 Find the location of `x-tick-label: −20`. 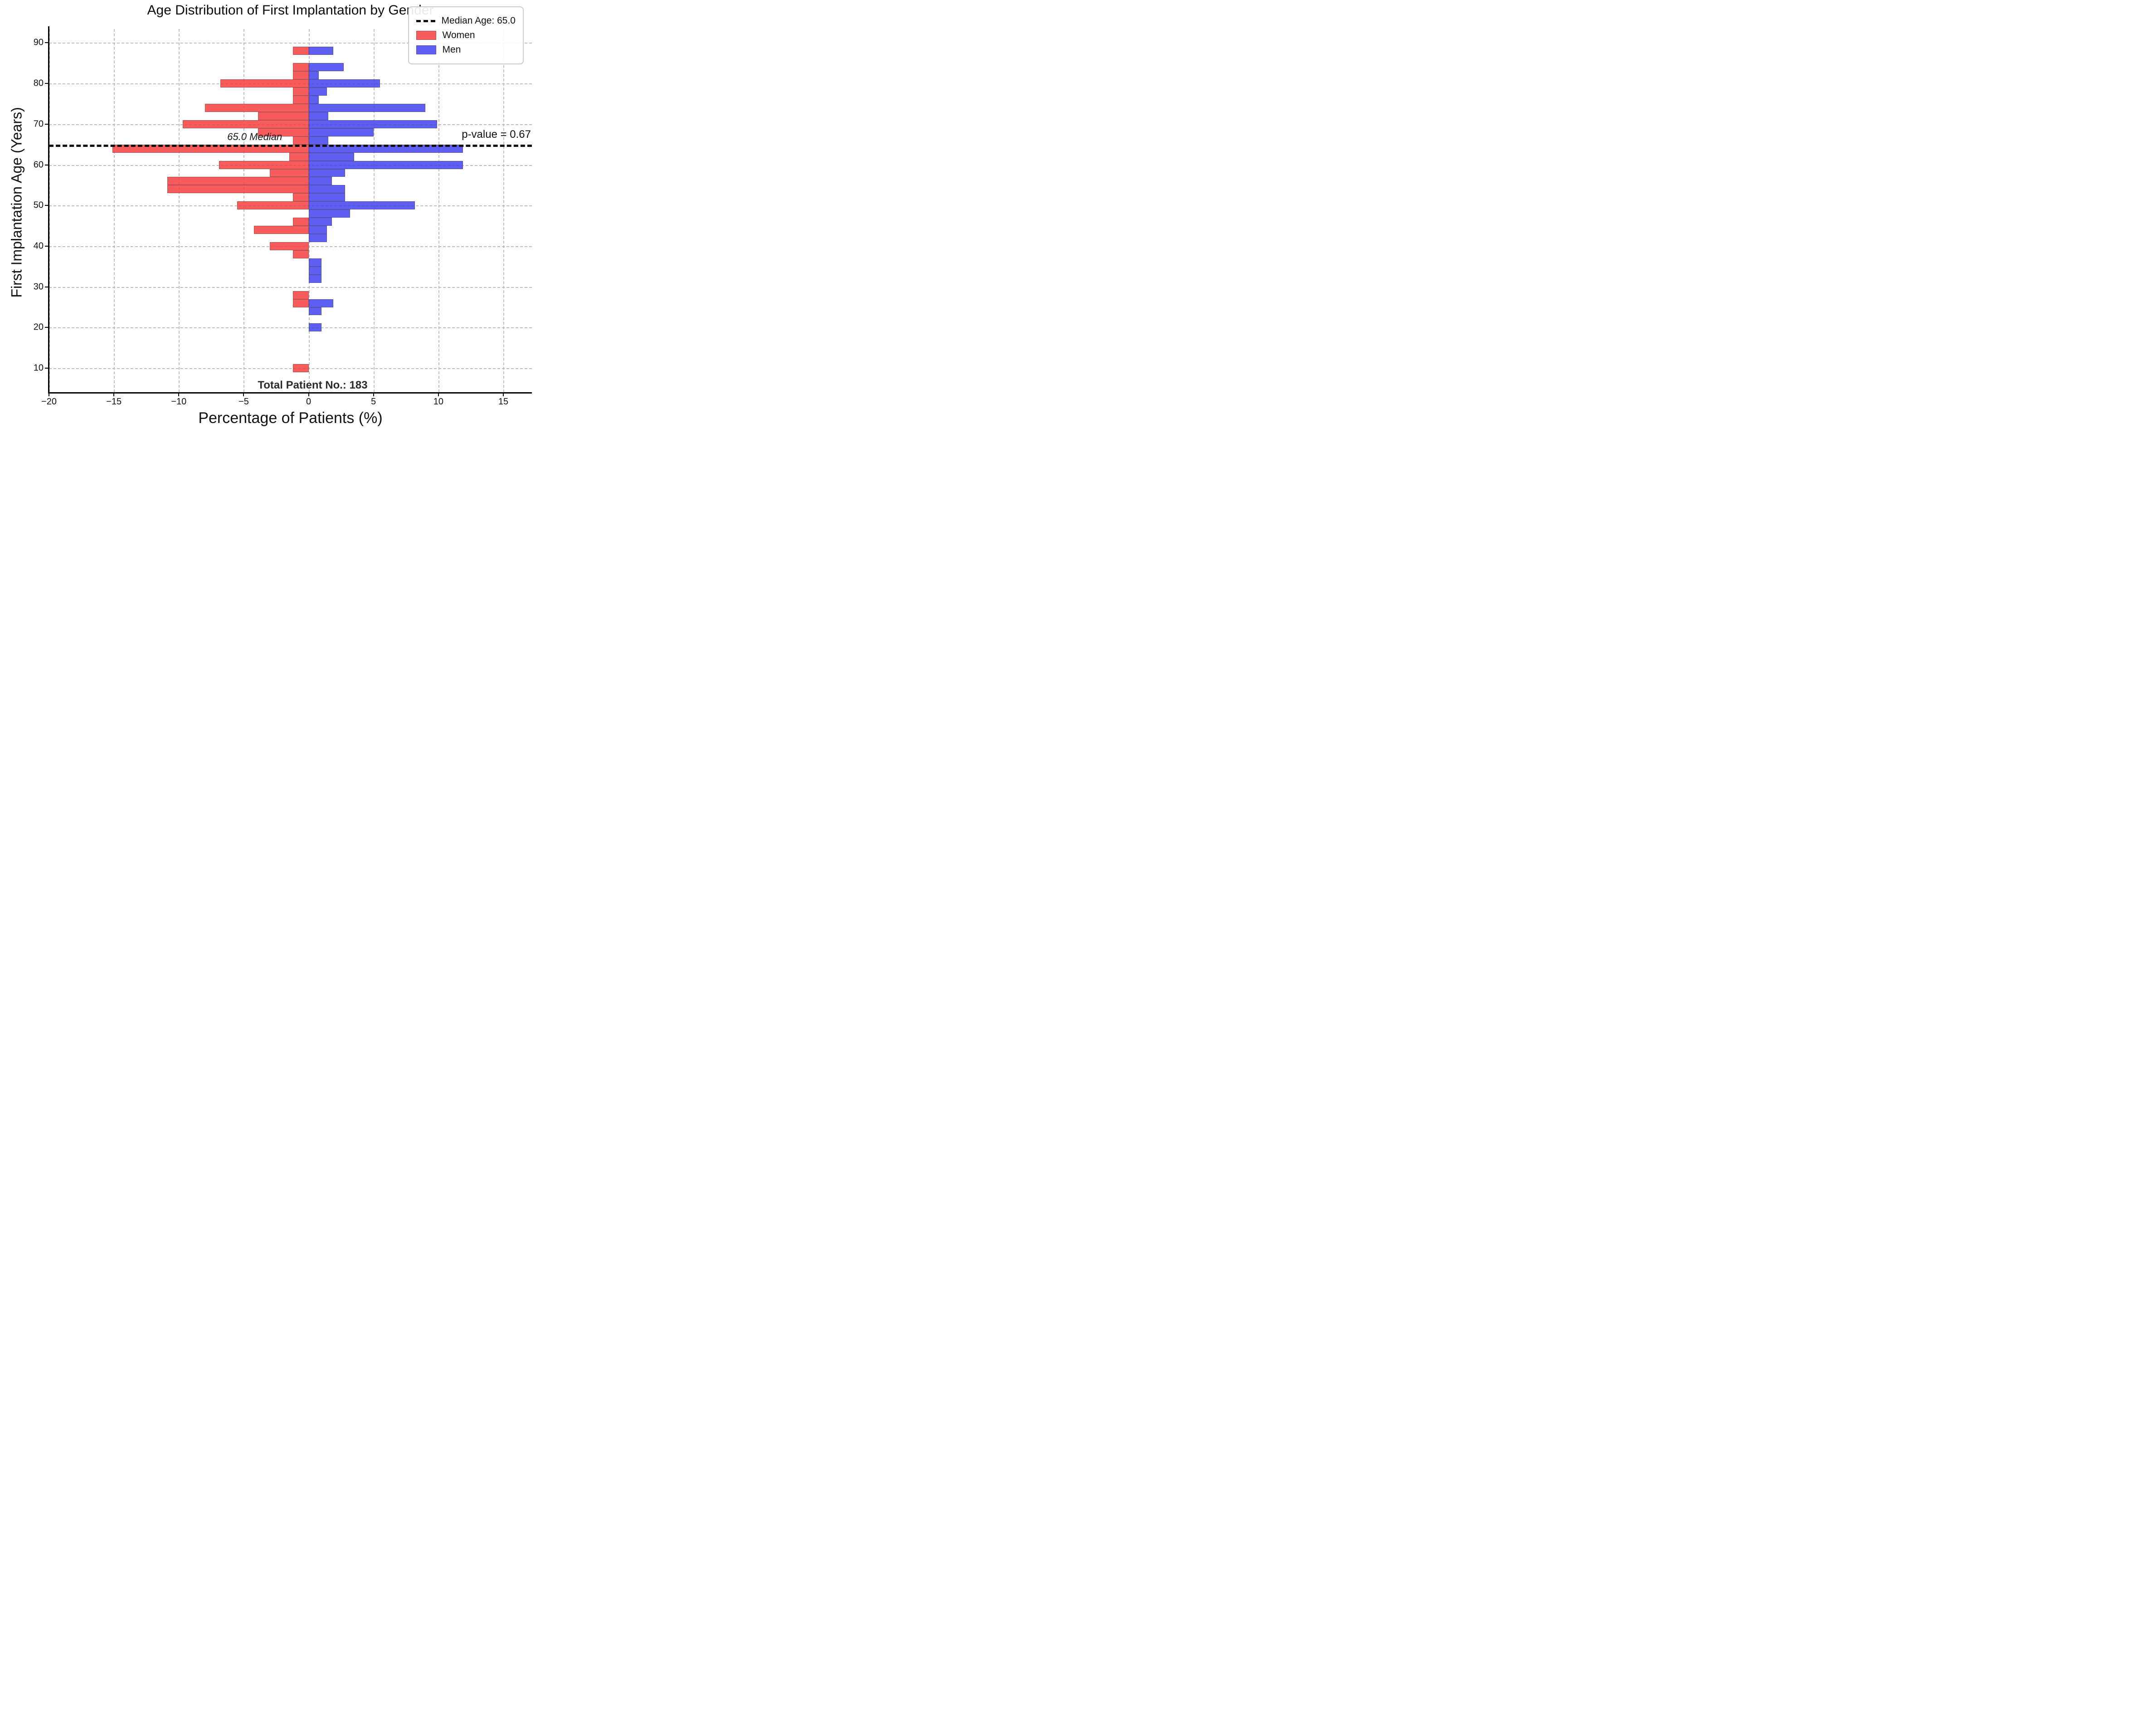

x-tick-label: −20 is located at coordinates (49, 402).